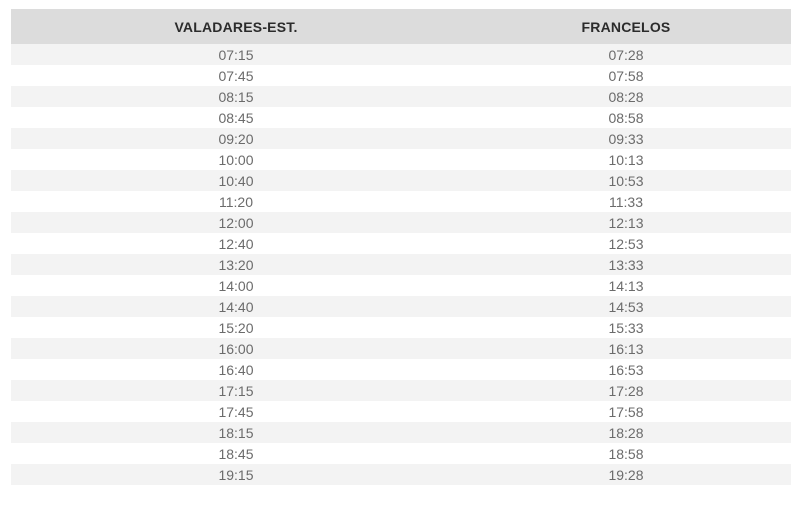 The width and height of the screenshot is (808, 512). Describe the element at coordinates (626, 180) in the screenshot. I see `arrival-time-francelos: 10:53` at that location.